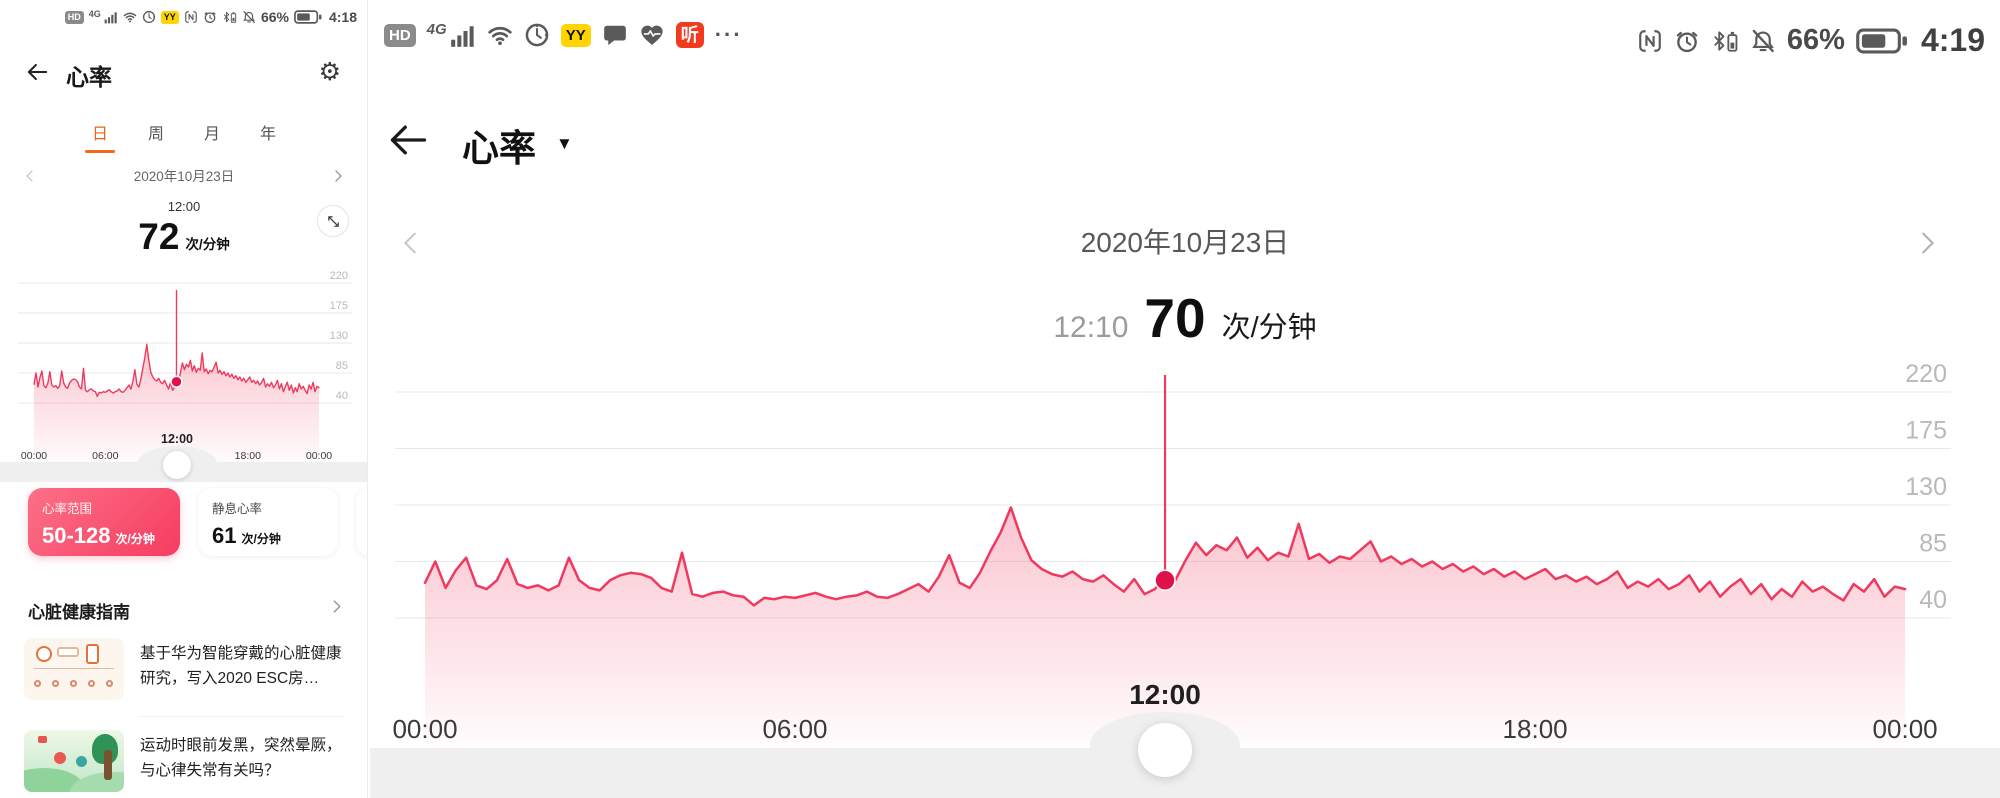  I want to click on status-bar-main-left: HD 4G YY 听 ···, so click(563, 34).